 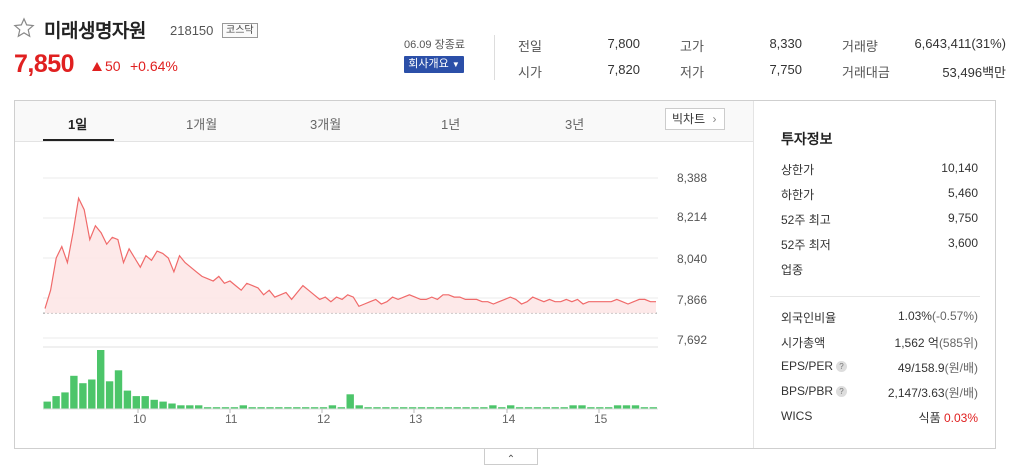 What do you see at coordinates (916, 393) in the screenshot?
I see `bps-pbr: 2,147/3.63` at bounding box center [916, 393].